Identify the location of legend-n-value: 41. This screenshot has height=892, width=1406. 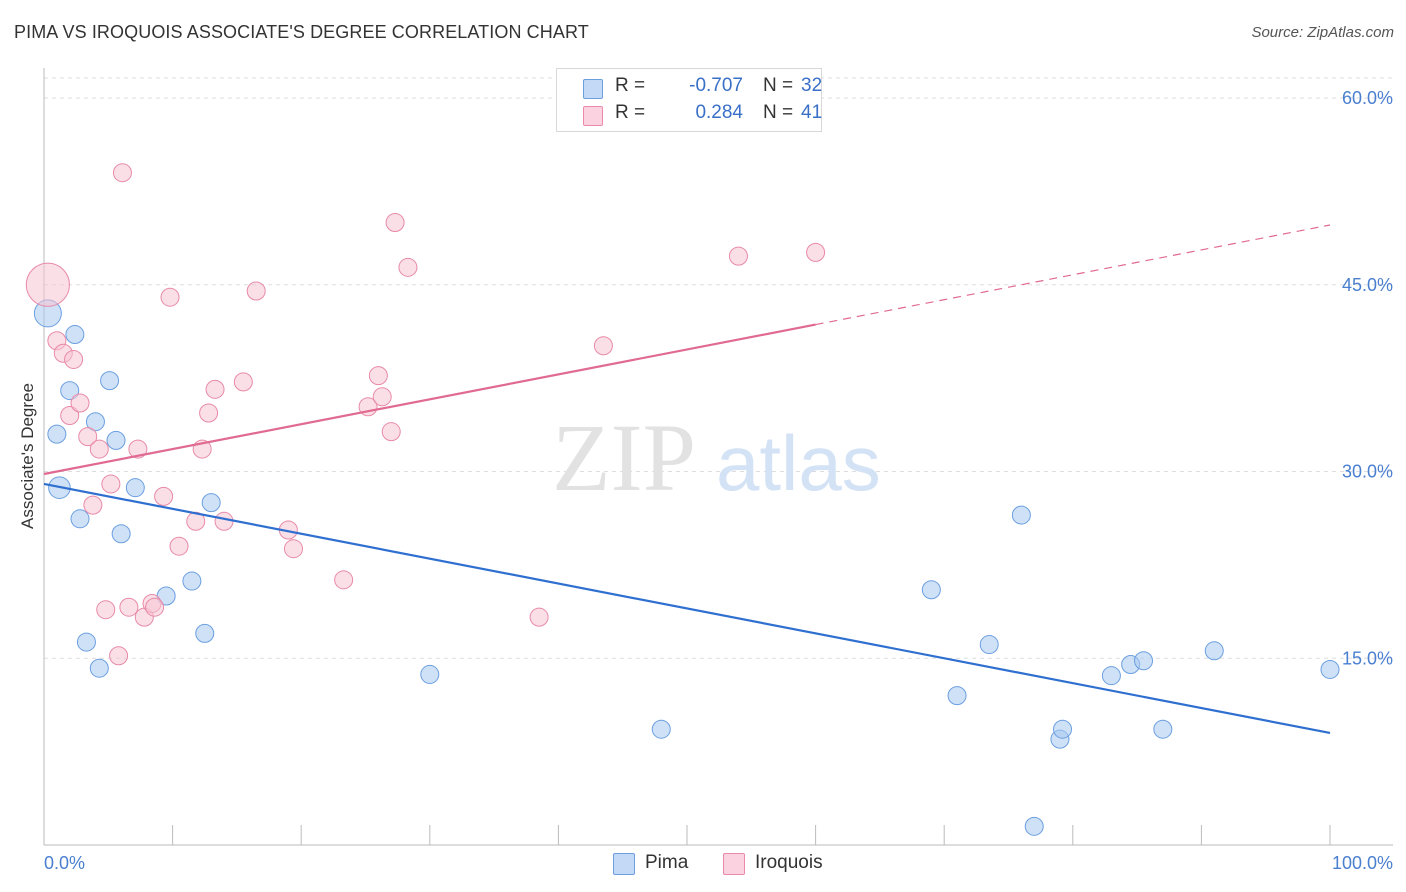
(812, 112).